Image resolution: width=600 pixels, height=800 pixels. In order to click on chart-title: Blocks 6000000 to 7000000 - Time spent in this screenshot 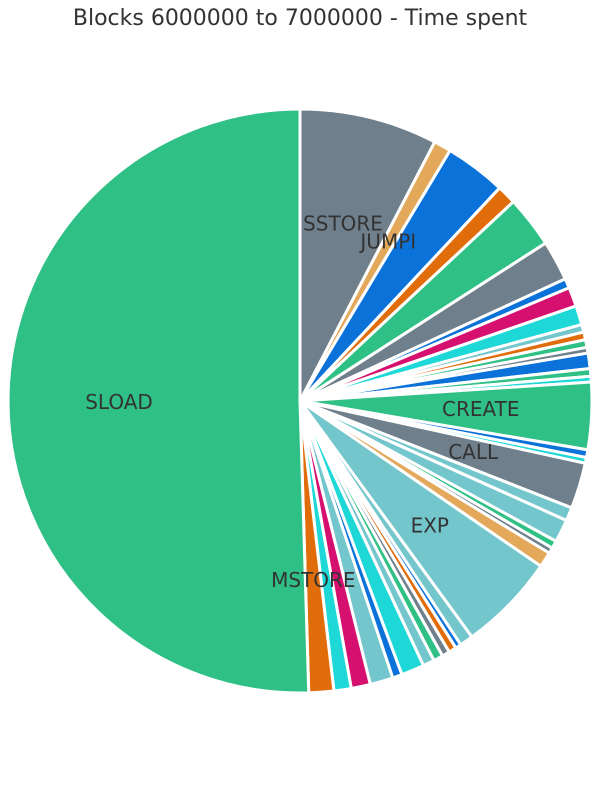, I will do `click(300, 18)`.